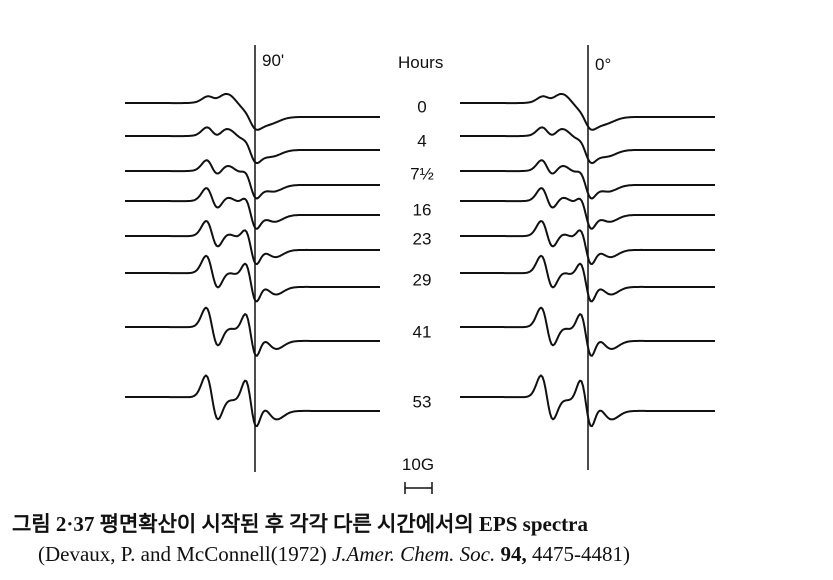  Describe the element at coordinates (421, 106) in the screenshot. I see `hours-label: 0` at that location.